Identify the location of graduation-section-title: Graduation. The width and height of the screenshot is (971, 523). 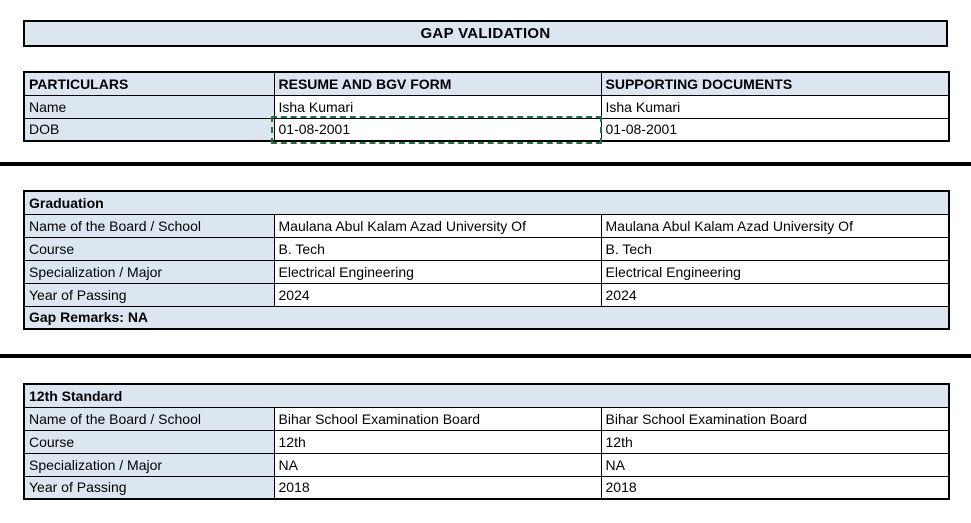
(486, 202).